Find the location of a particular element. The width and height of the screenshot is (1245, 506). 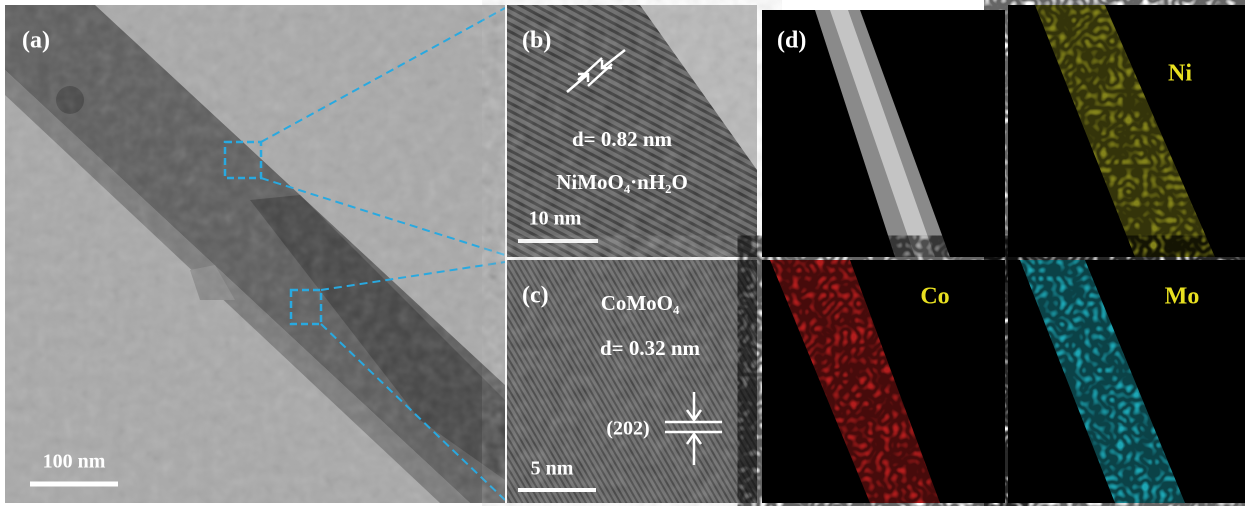

panel-label: (b) is located at coordinates (536, 41).